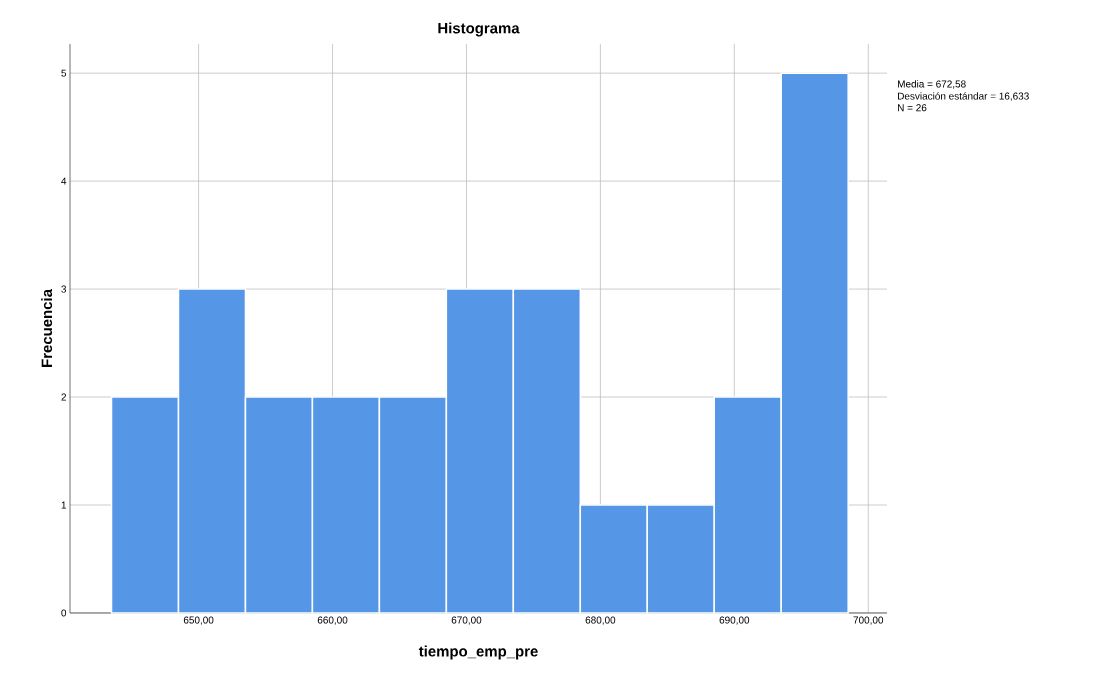 The height and width of the screenshot is (686, 1105). Describe the element at coordinates (734, 620) in the screenshot. I see `x-tick-label: 690,00` at that location.